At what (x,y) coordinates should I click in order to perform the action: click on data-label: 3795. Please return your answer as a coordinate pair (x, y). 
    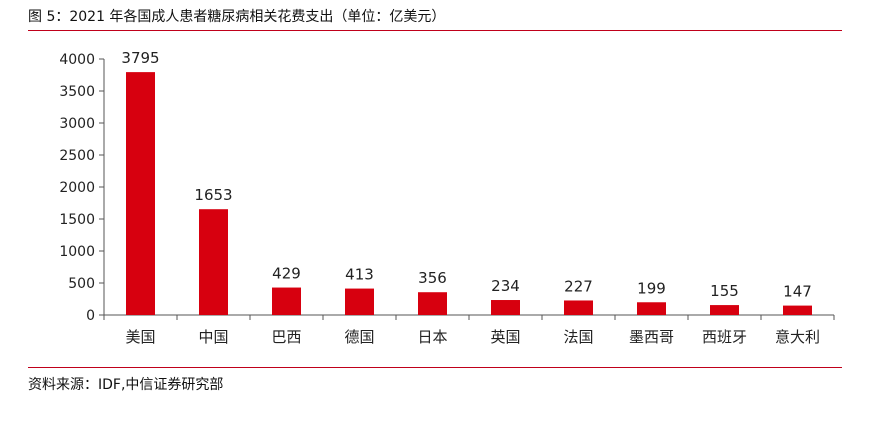
    Looking at the image, I should click on (140, 58).